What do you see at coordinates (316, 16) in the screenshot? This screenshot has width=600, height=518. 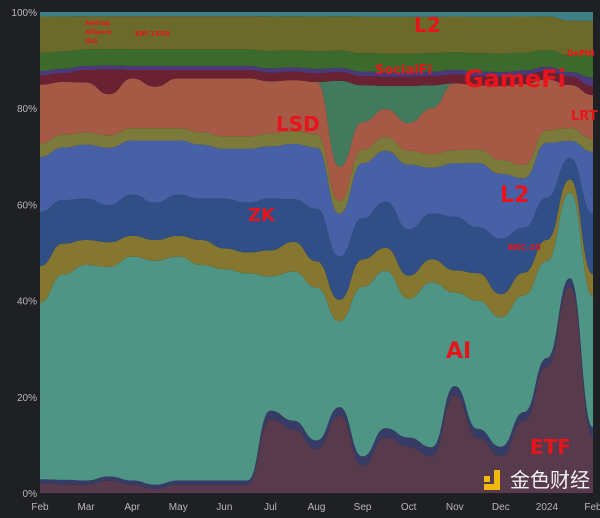 I see `area-series-other` at bounding box center [316, 16].